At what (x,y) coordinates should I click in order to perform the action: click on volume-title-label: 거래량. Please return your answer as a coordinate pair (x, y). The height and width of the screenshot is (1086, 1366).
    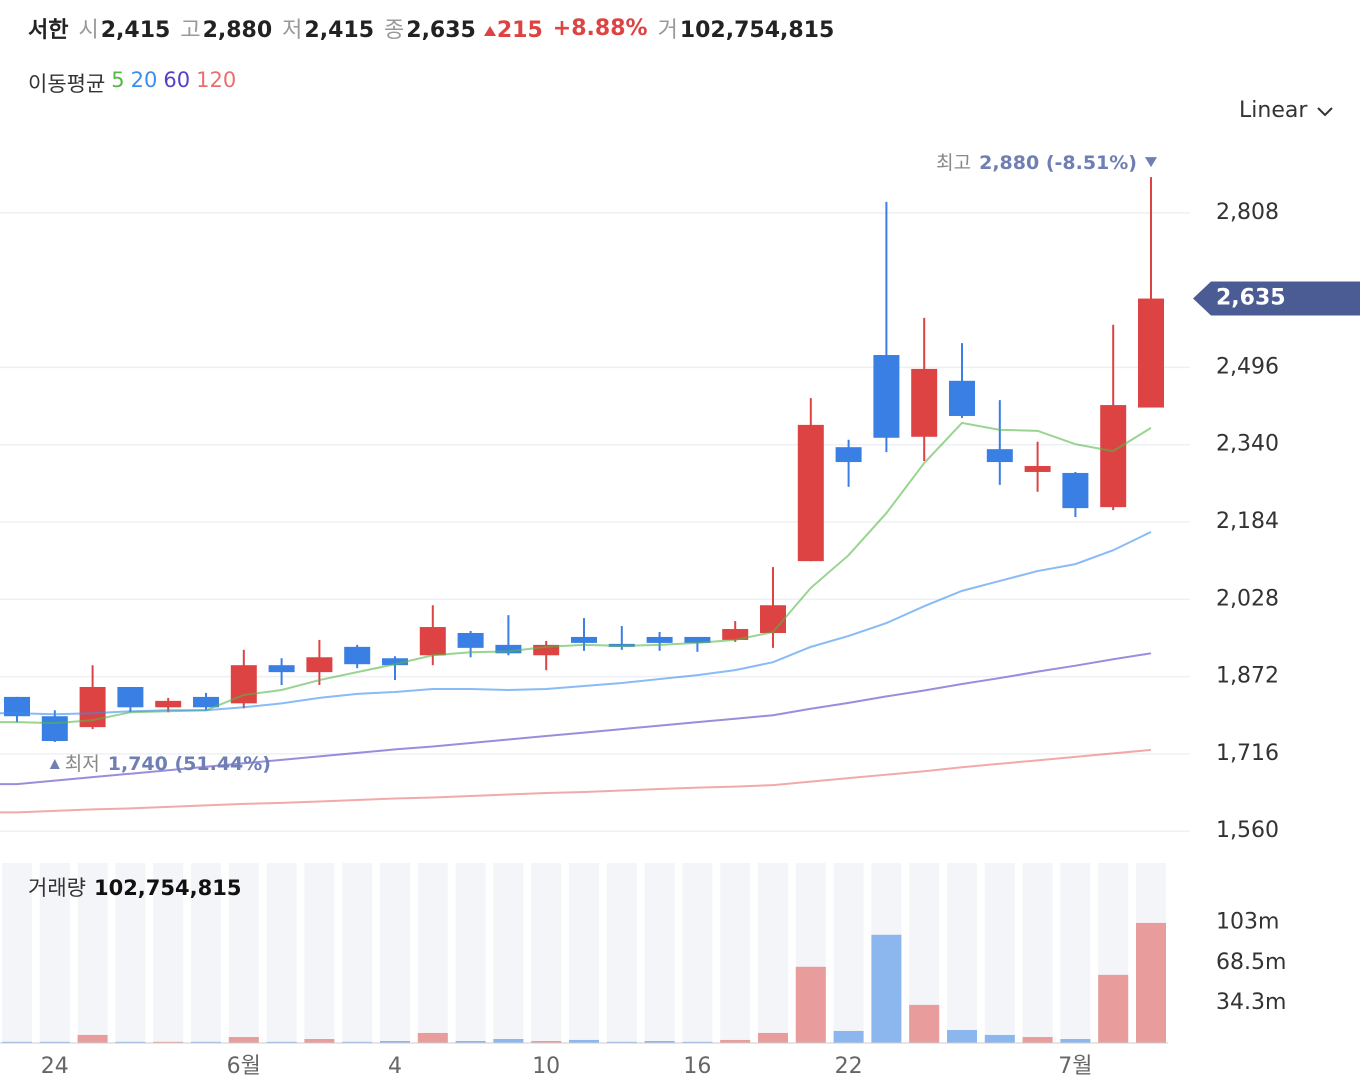
    Looking at the image, I should click on (57, 888).